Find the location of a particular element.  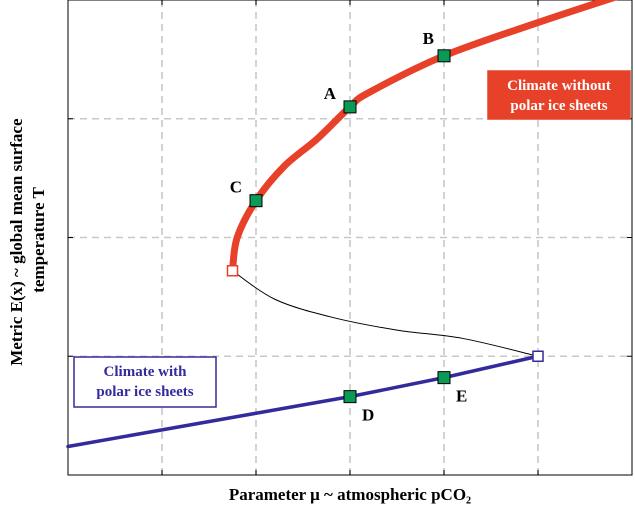

annotation-without-ice-line-2: polar ice sheets is located at coordinates (558, 106).